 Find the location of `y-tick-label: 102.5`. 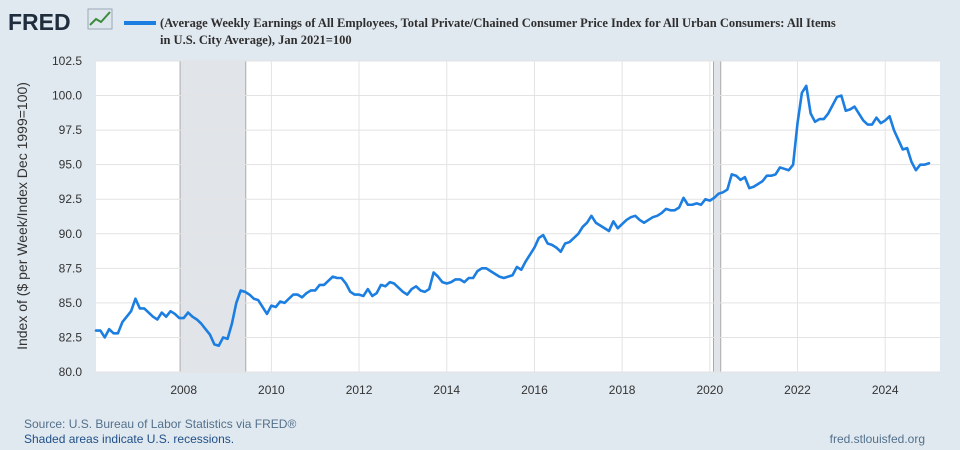

y-tick-label: 102.5 is located at coordinates (67, 61).